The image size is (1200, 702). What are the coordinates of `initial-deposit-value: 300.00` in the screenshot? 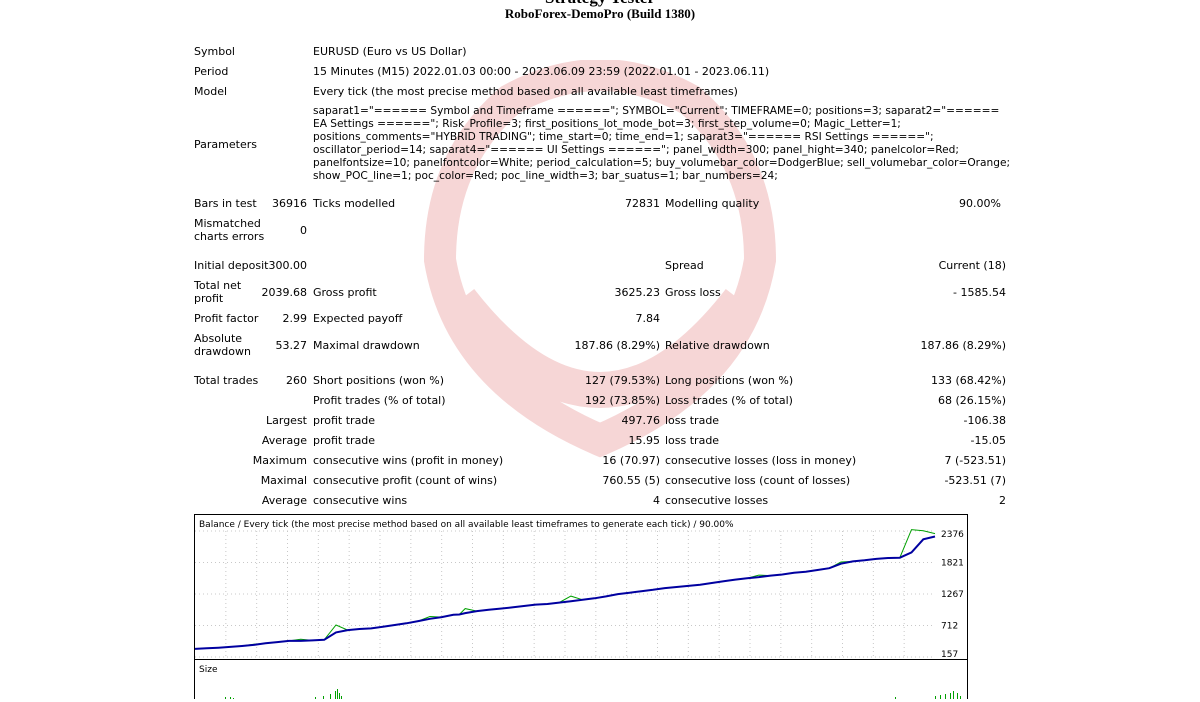 It's located at (288, 265).